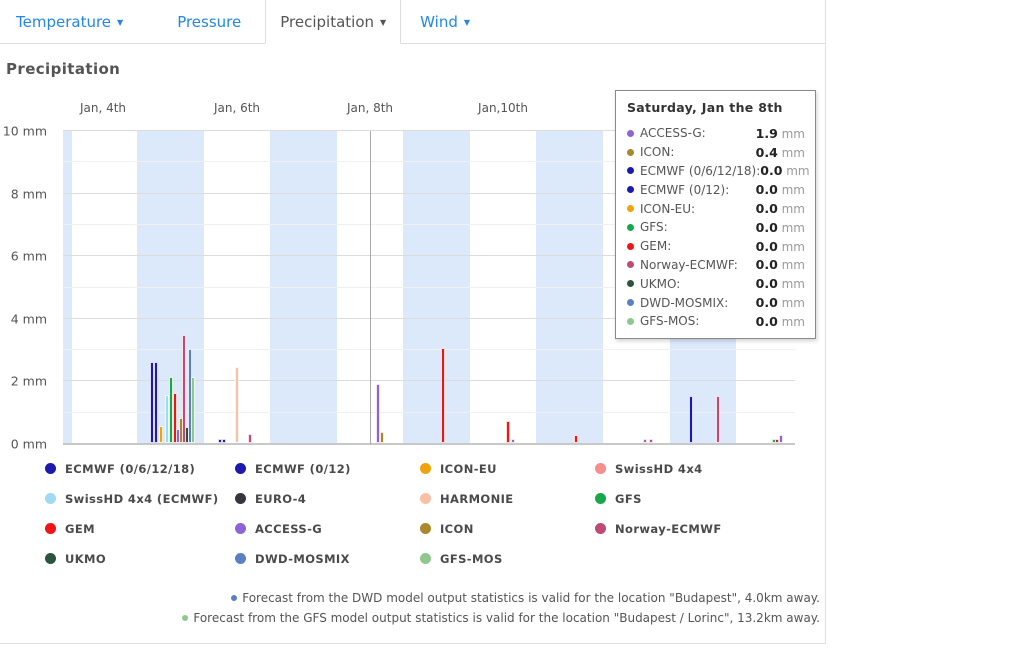  I want to click on legend-label: EURO-4, so click(281, 498).